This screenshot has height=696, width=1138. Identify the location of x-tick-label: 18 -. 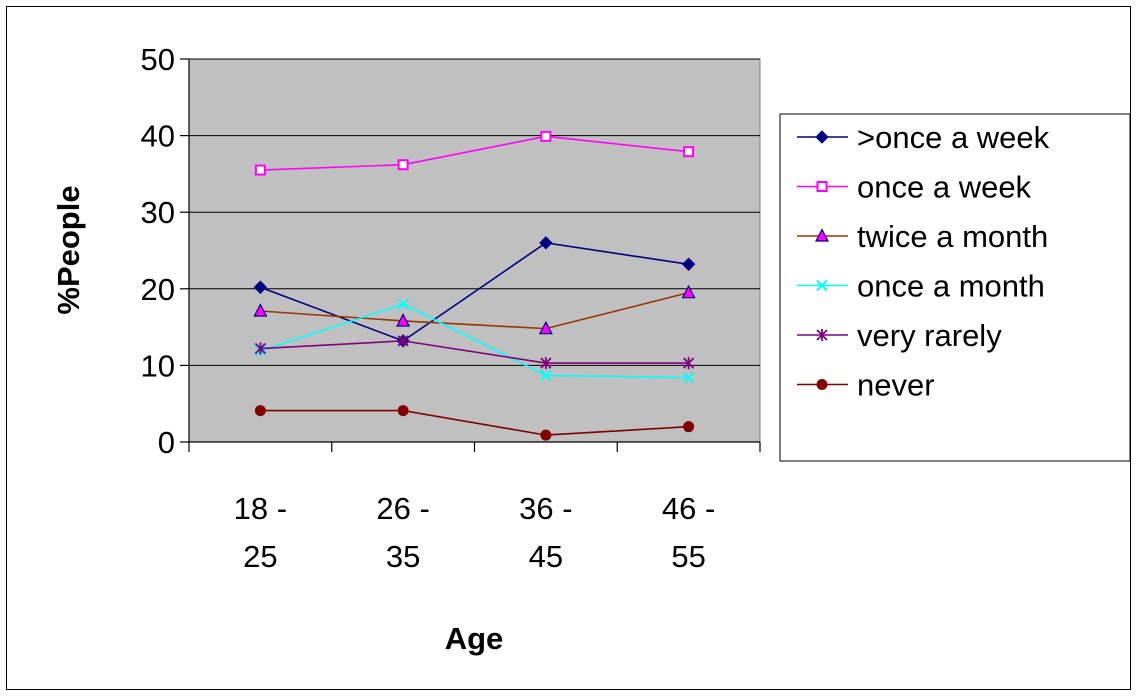
(260, 508).